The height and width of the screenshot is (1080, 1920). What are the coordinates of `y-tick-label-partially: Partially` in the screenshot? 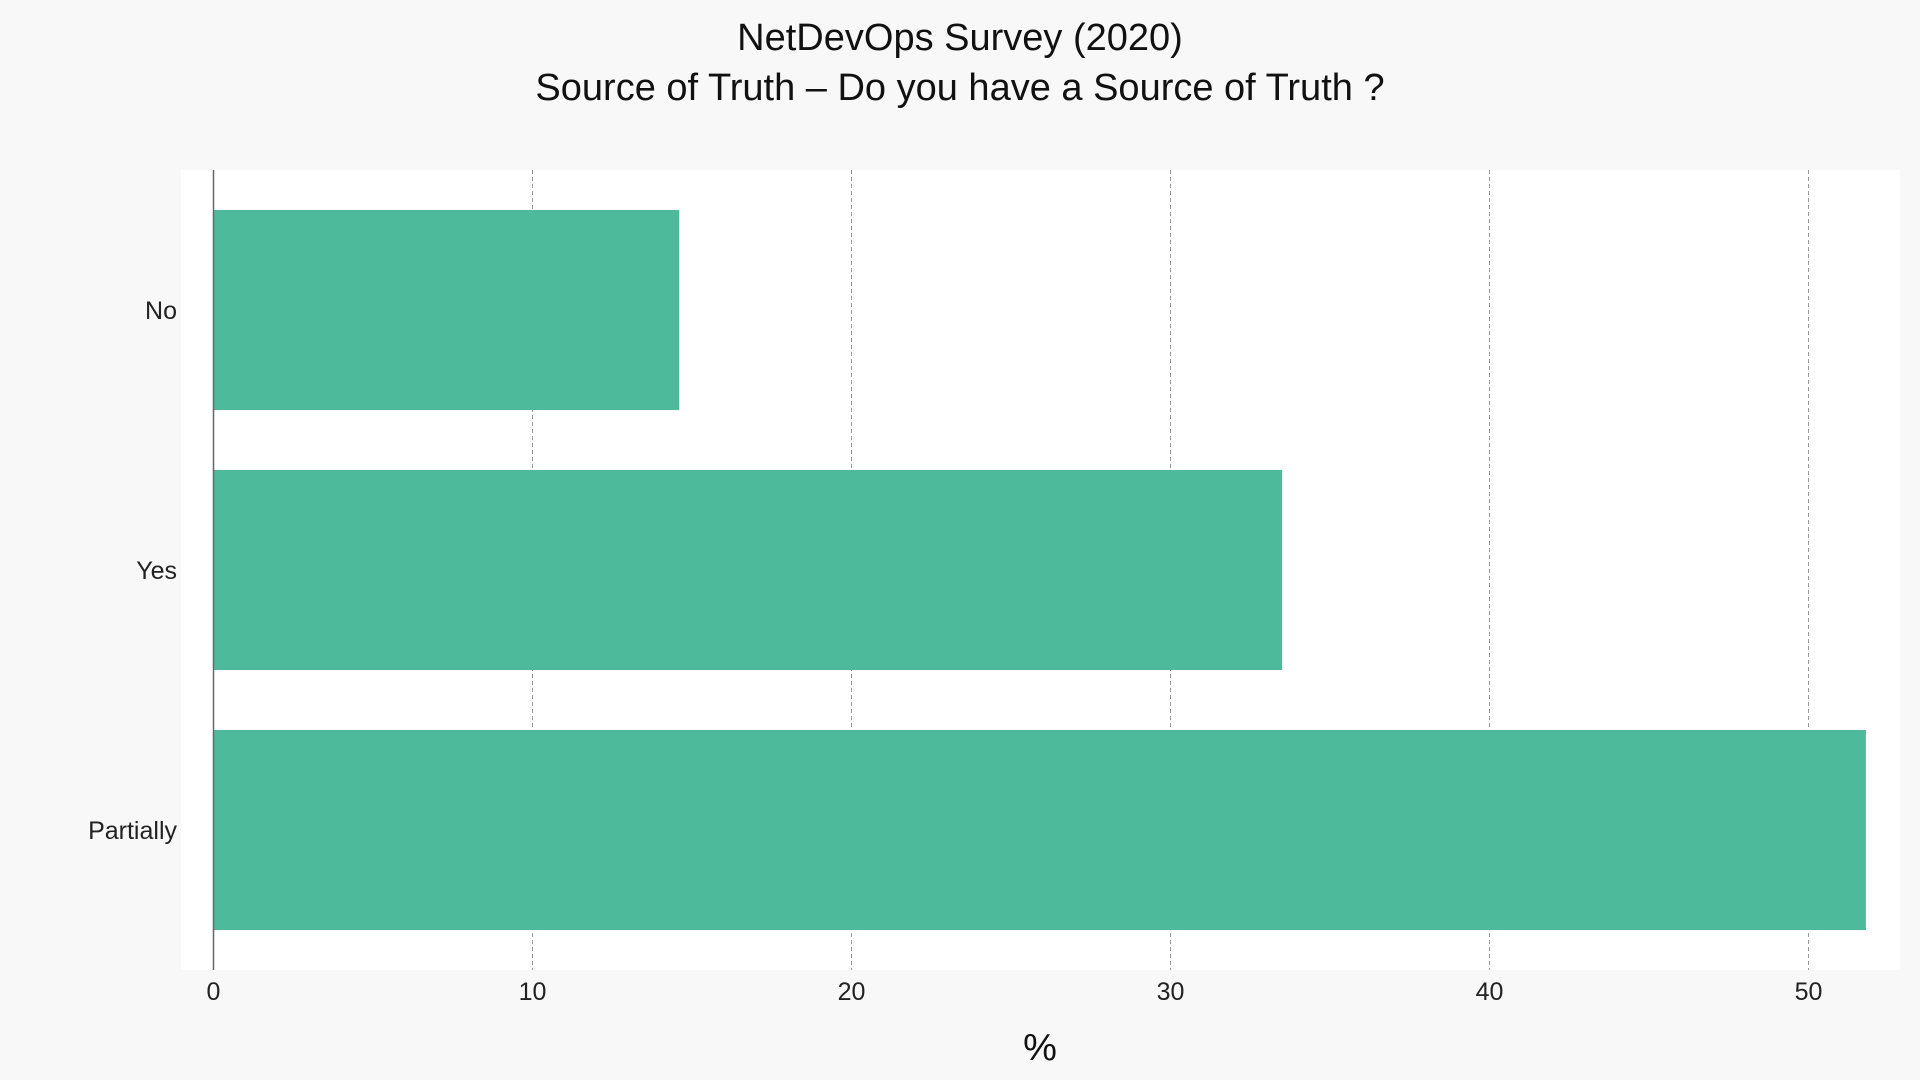 It's located at (132, 831).